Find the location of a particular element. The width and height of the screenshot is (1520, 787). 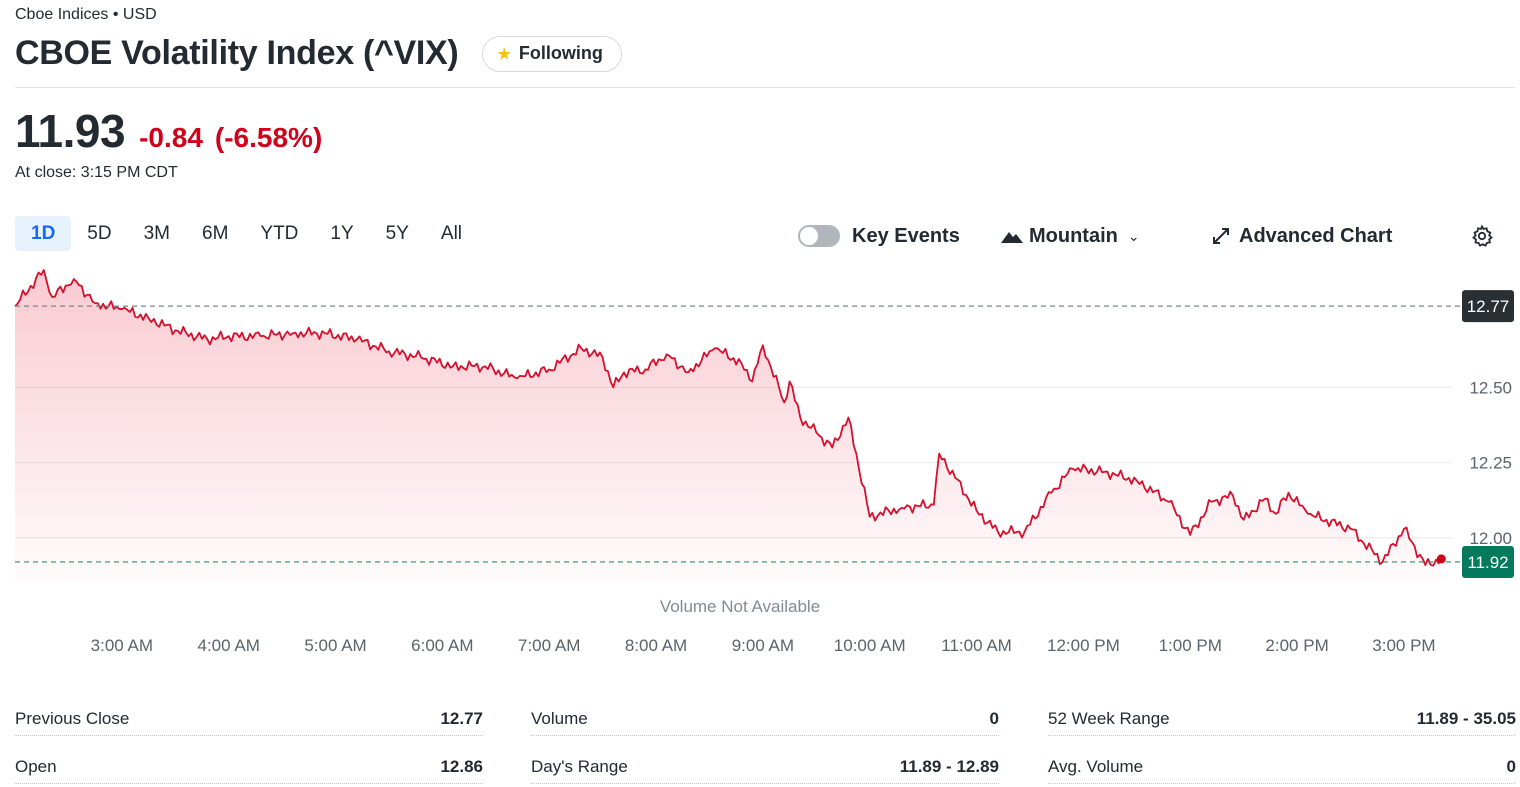

chart-type-label: Mountain is located at coordinates (1073, 235).